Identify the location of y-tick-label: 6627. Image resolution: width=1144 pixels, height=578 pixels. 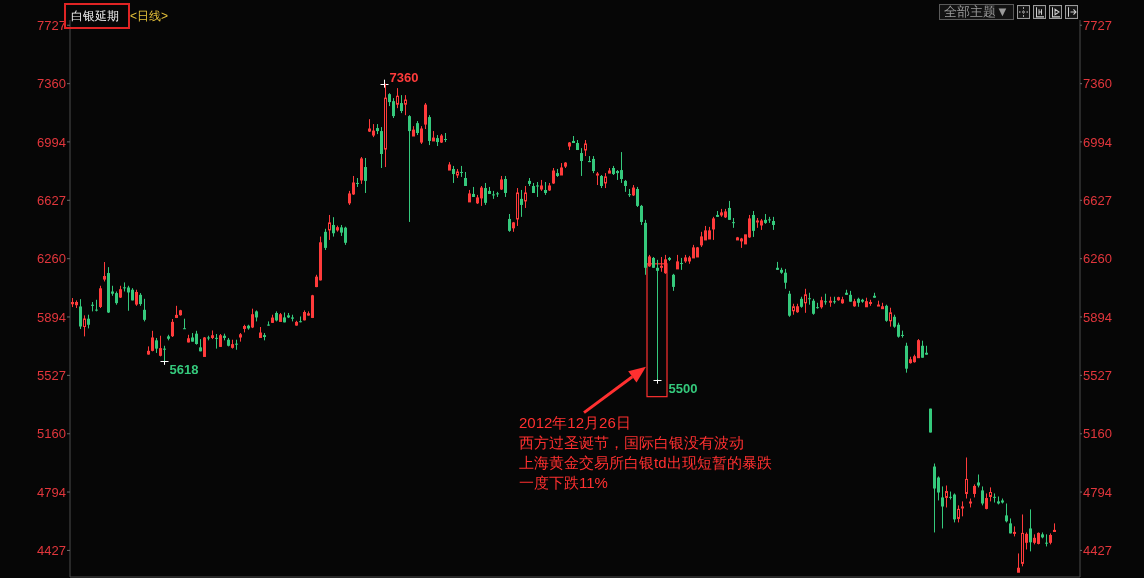
(51, 200).